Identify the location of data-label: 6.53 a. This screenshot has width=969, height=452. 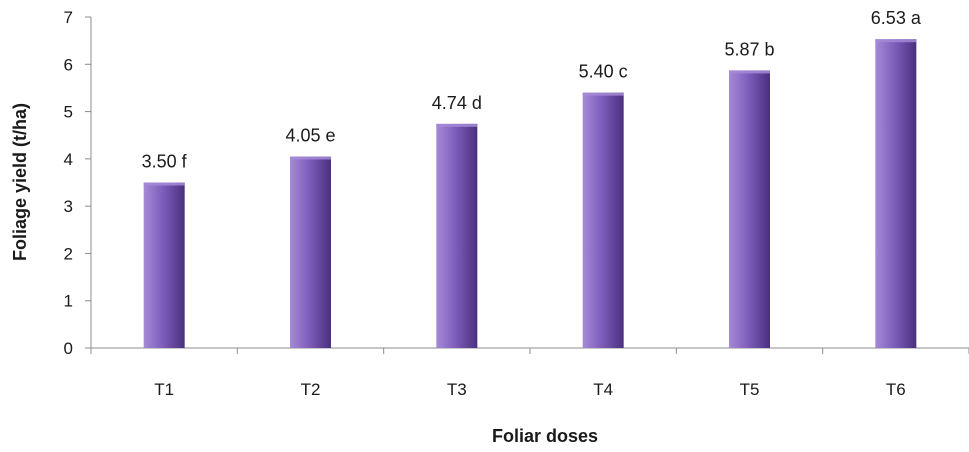
(896, 18).